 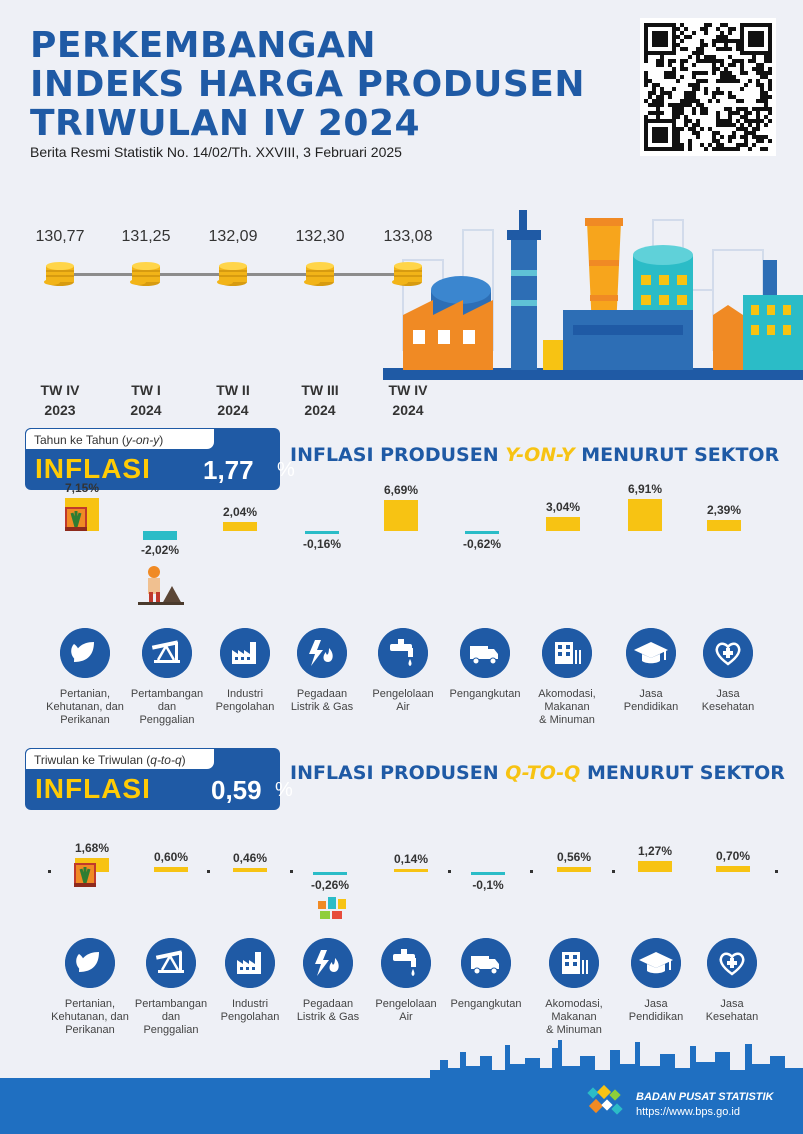 I want to click on sector-name-line: Perikanan, so click(x=85, y=720).